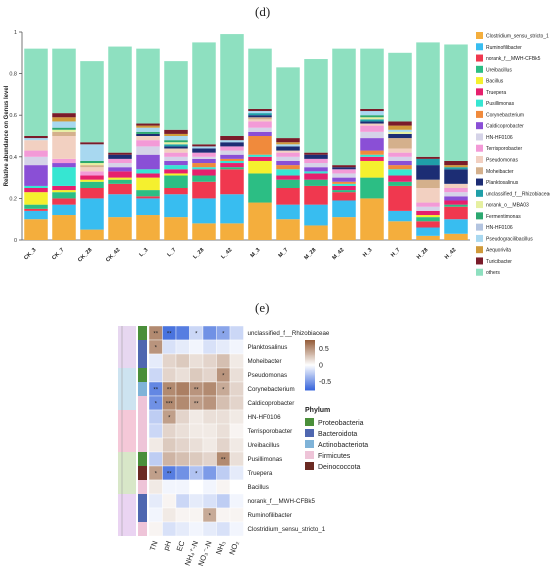  Describe the element at coordinates (395, 252) in the screenshot. I see `x-tick-label: H_7` at that location.